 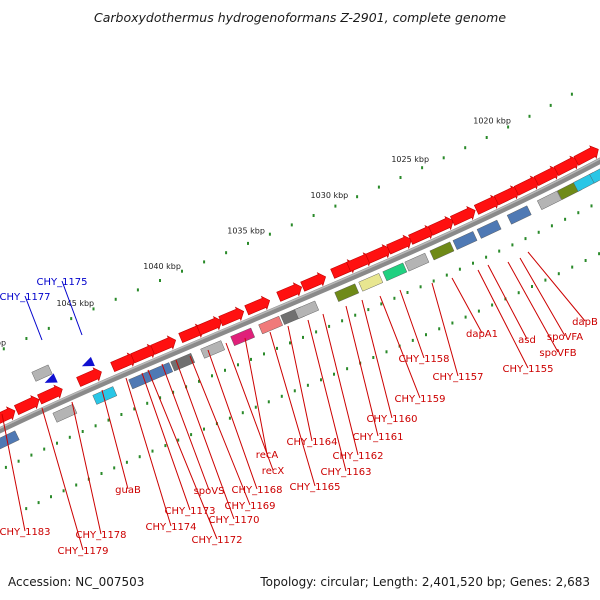 What do you see at coordinates (209, 491) in the screenshot?
I see `gene-label: spoVS` at bounding box center [209, 491].